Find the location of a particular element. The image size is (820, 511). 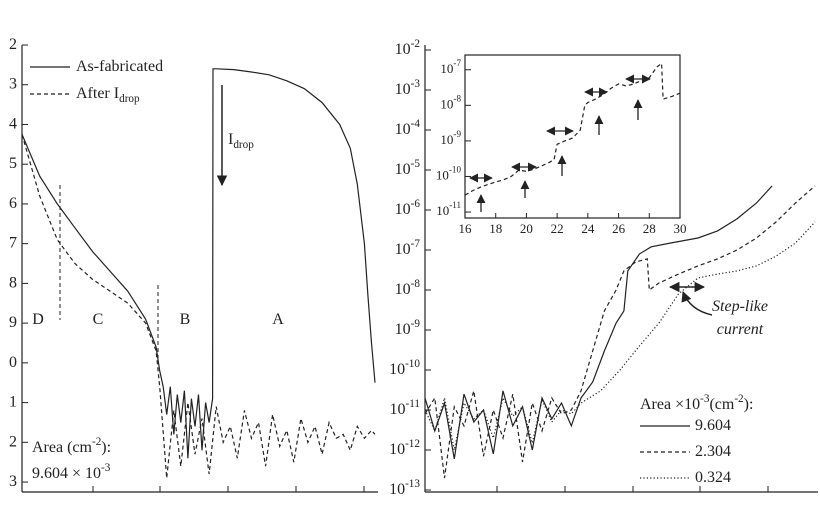

y-tick-label: 9 is located at coordinates (13, 322).